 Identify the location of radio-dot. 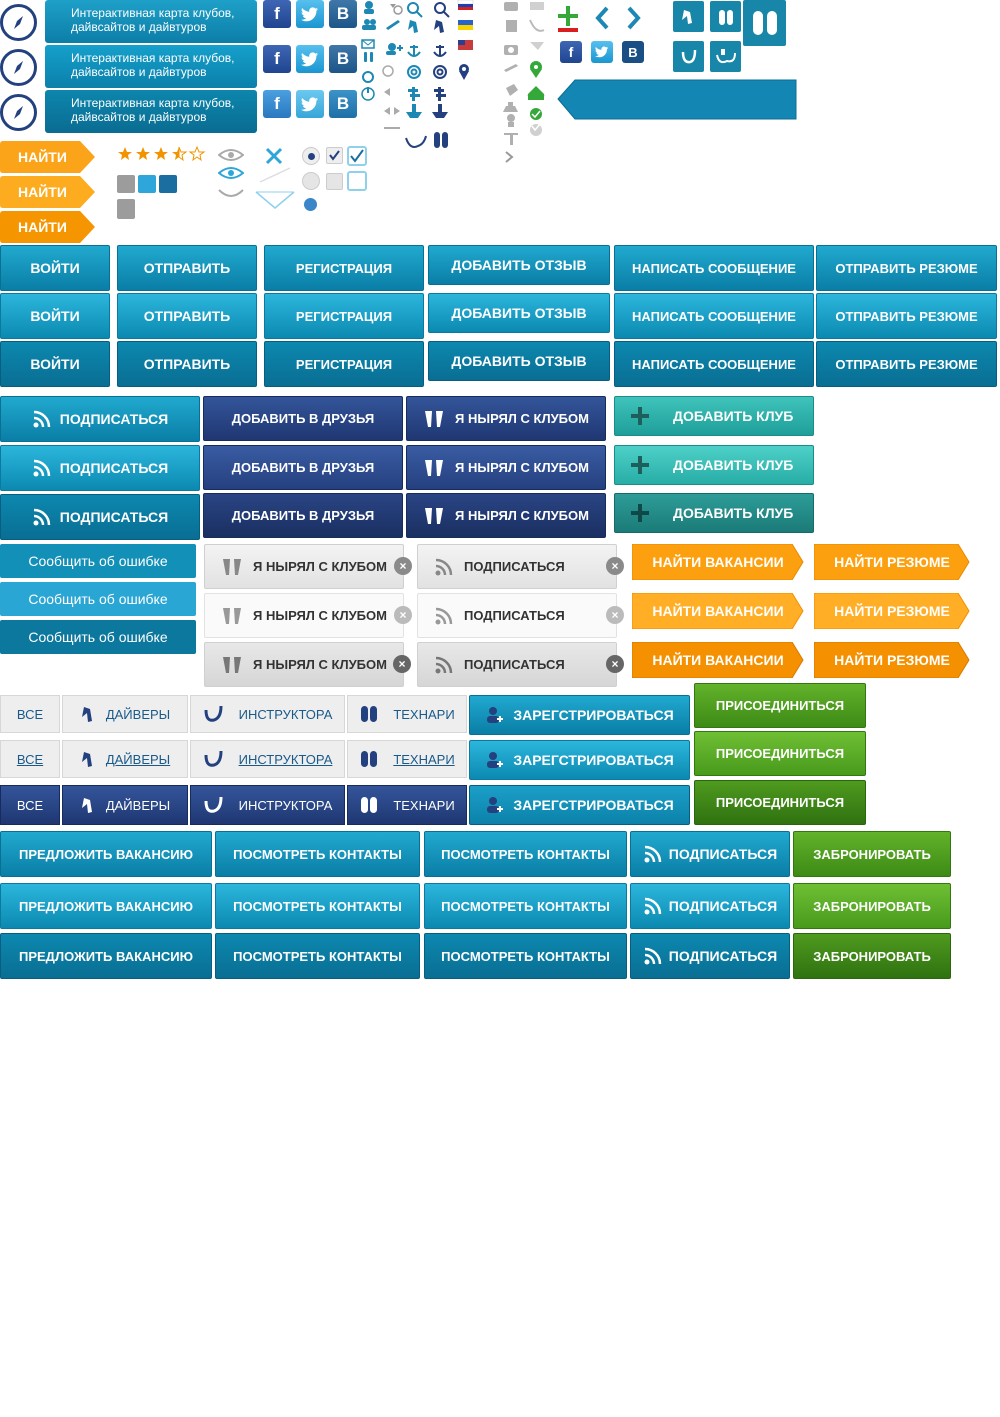
(310, 204).